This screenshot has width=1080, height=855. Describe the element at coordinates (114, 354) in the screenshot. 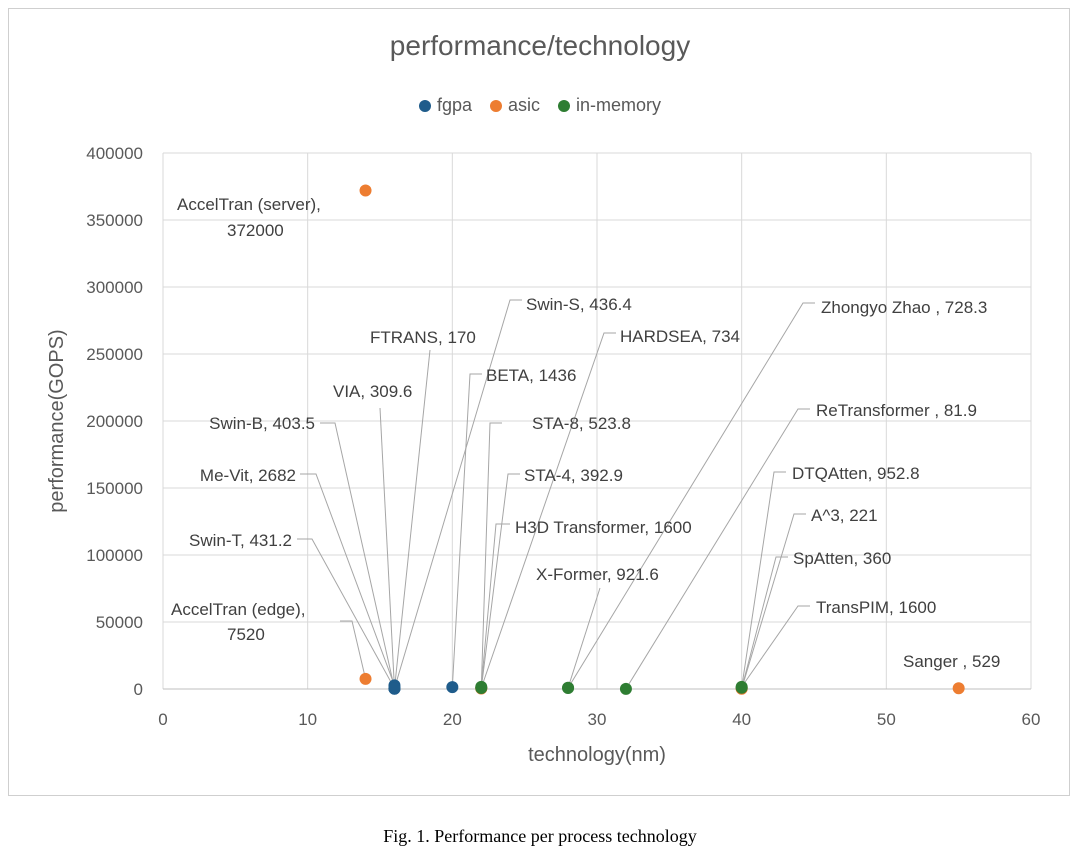

I see `y-tick-label: 250000` at that location.